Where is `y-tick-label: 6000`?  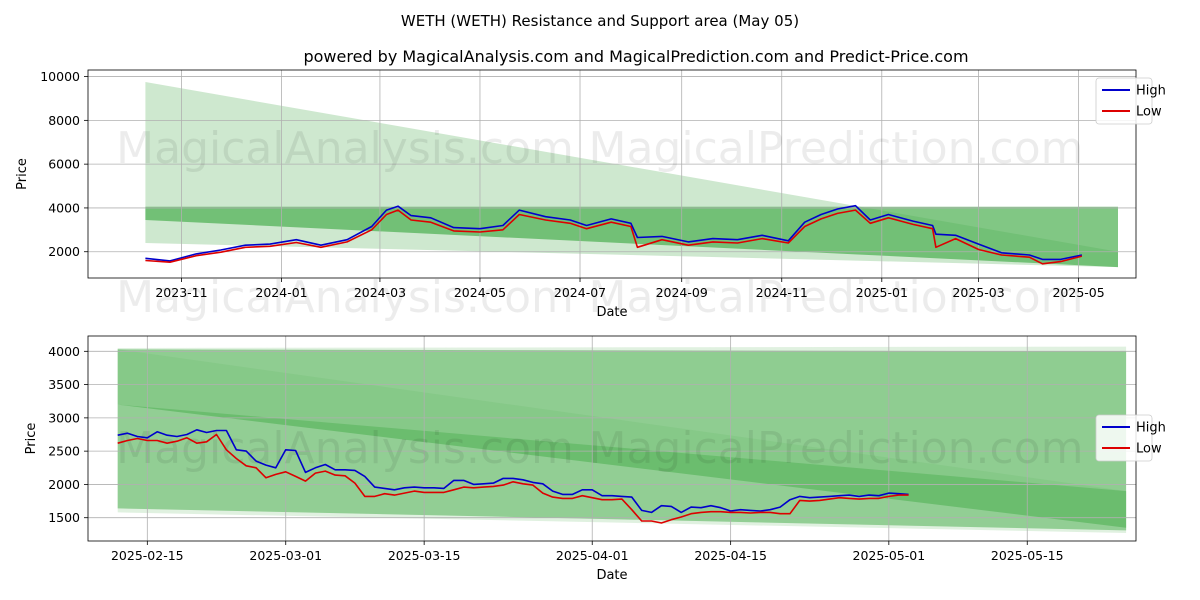
y-tick-label: 6000 is located at coordinates (64, 164).